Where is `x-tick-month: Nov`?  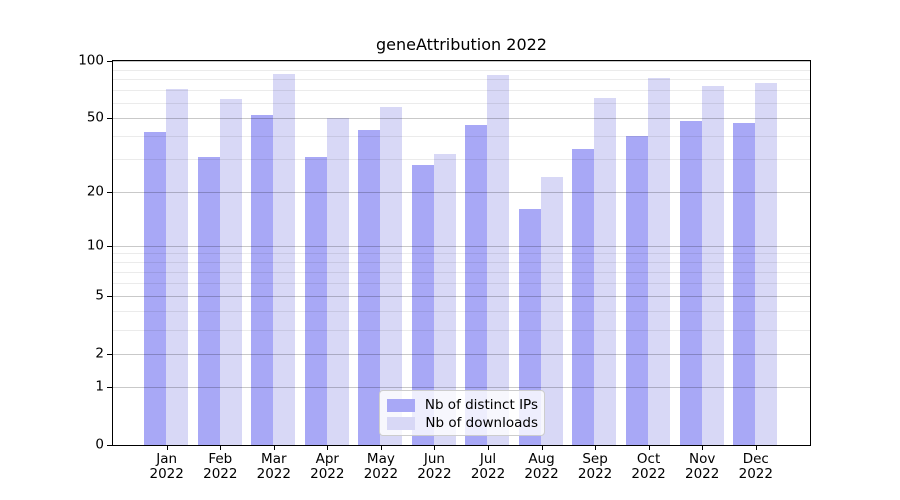
x-tick-month: Nov is located at coordinates (702, 459).